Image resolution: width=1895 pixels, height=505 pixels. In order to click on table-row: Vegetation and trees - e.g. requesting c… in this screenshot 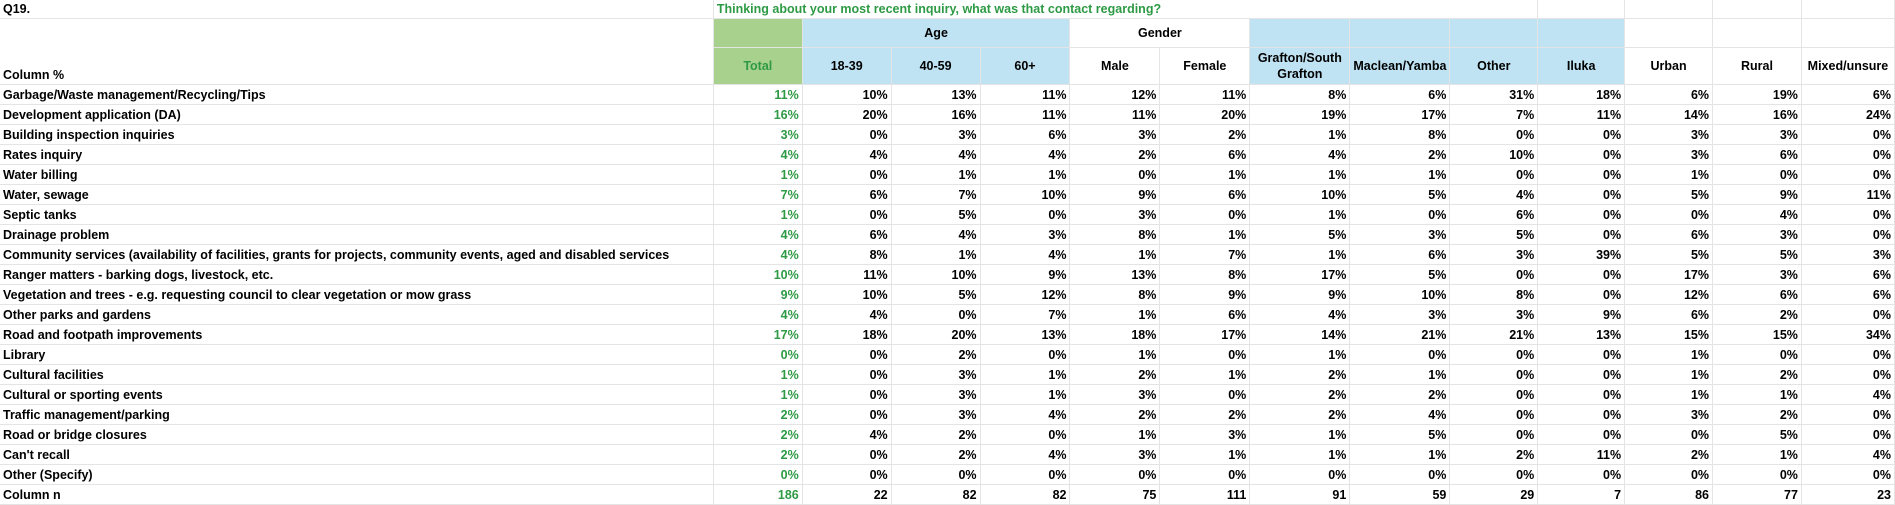, I will do `click(947, 294)`.